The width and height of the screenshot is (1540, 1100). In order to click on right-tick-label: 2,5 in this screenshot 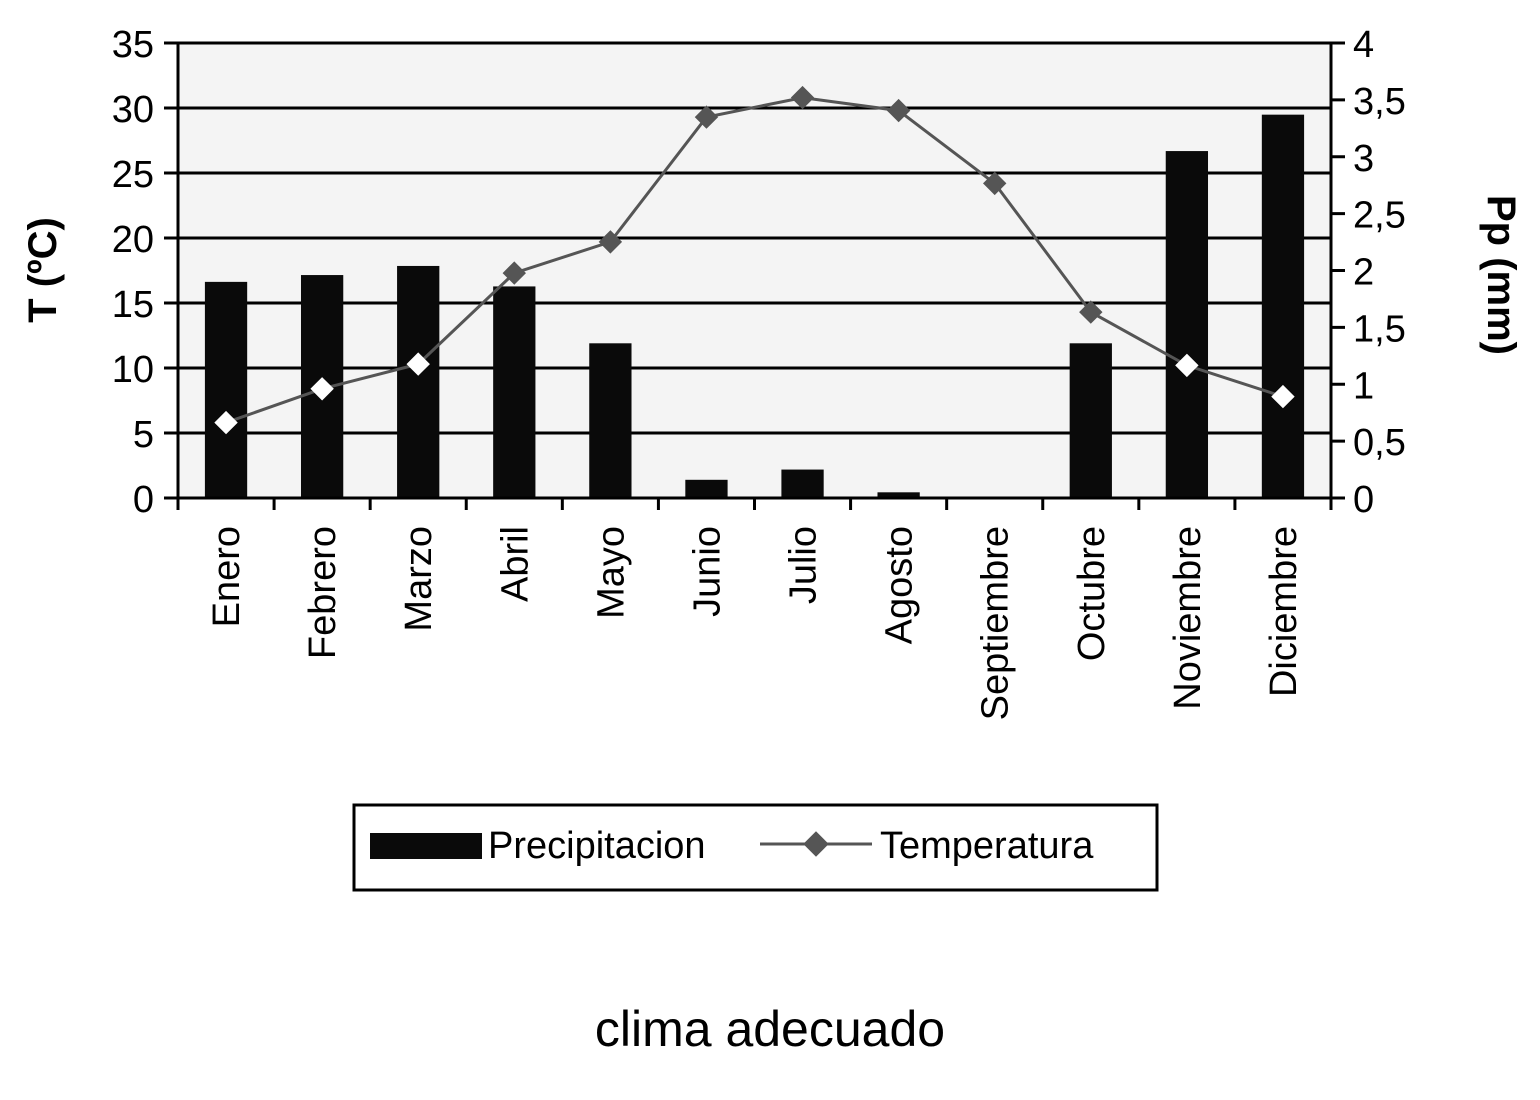, I will do `click(1379, 216)`.